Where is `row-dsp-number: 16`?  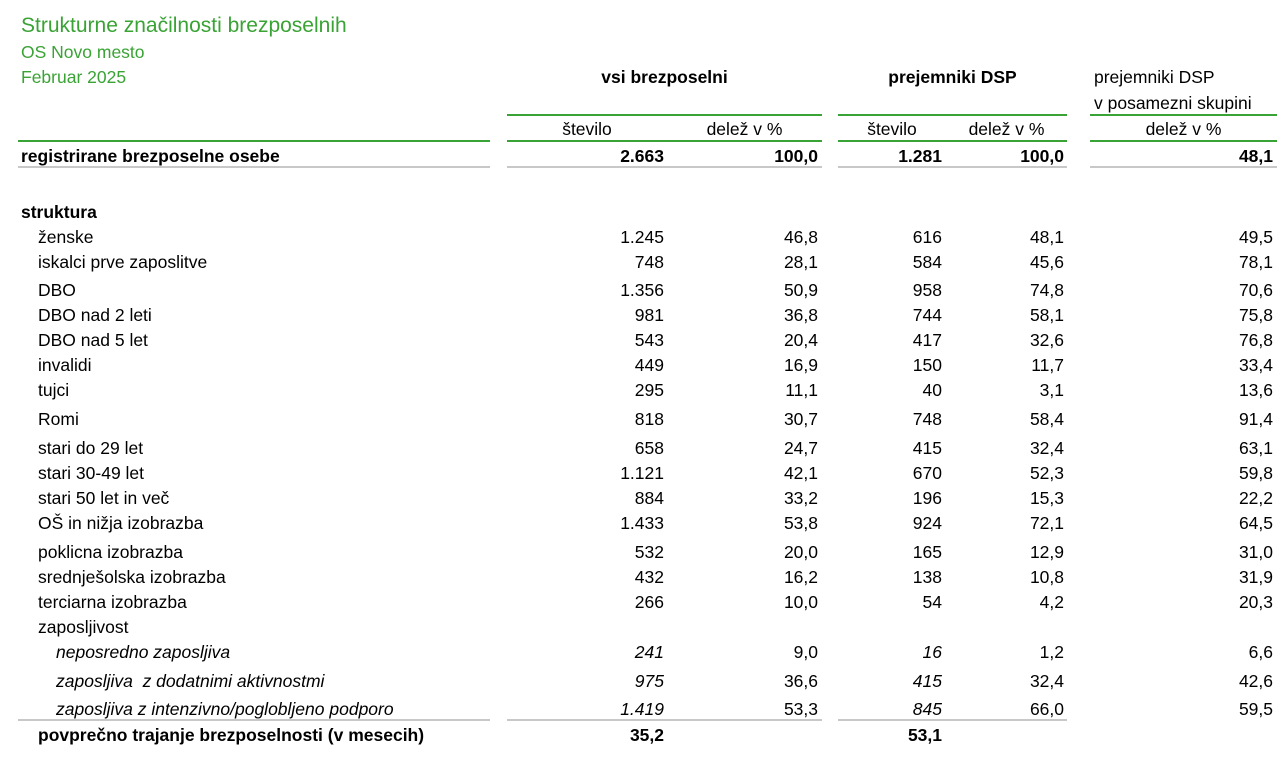
row-dsp-number: 16 is located at coordinates (932, 652).